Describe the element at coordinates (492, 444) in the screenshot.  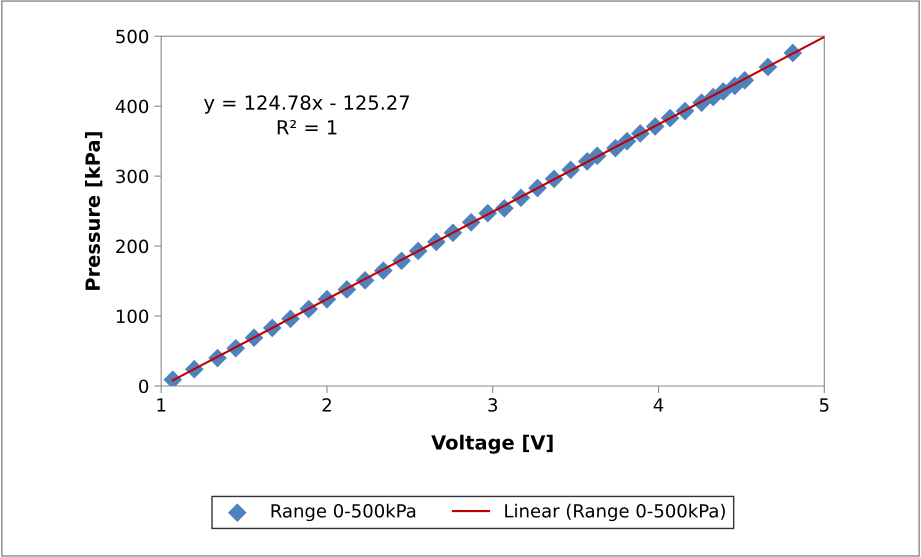
I see `x-axis-title: Voltage [V]` at that location.